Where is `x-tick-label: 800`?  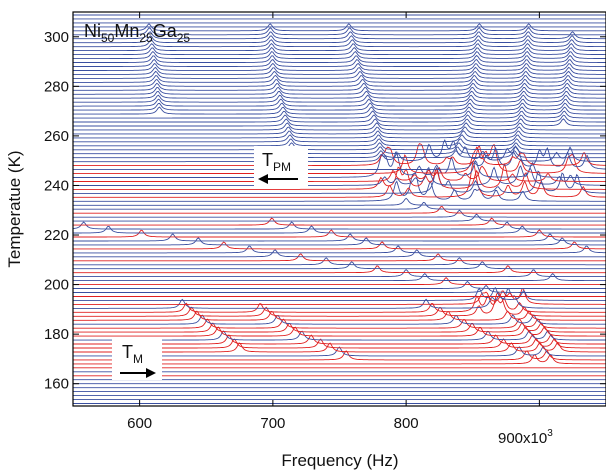
x-tick-label: 800 is located at coordinates (406, 423).